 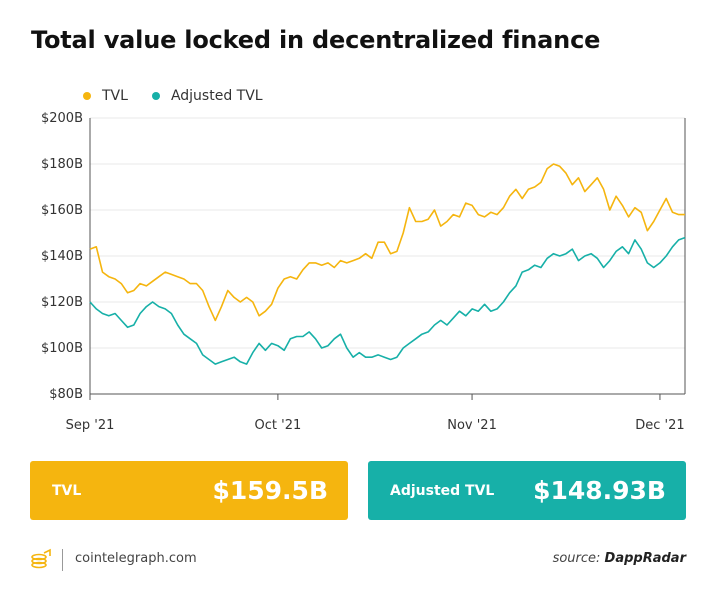 What do you see at coordinates (115, 96) in the screenshot?
I see `legend-label-tvl: TVL` at bounding box center [115, 96].